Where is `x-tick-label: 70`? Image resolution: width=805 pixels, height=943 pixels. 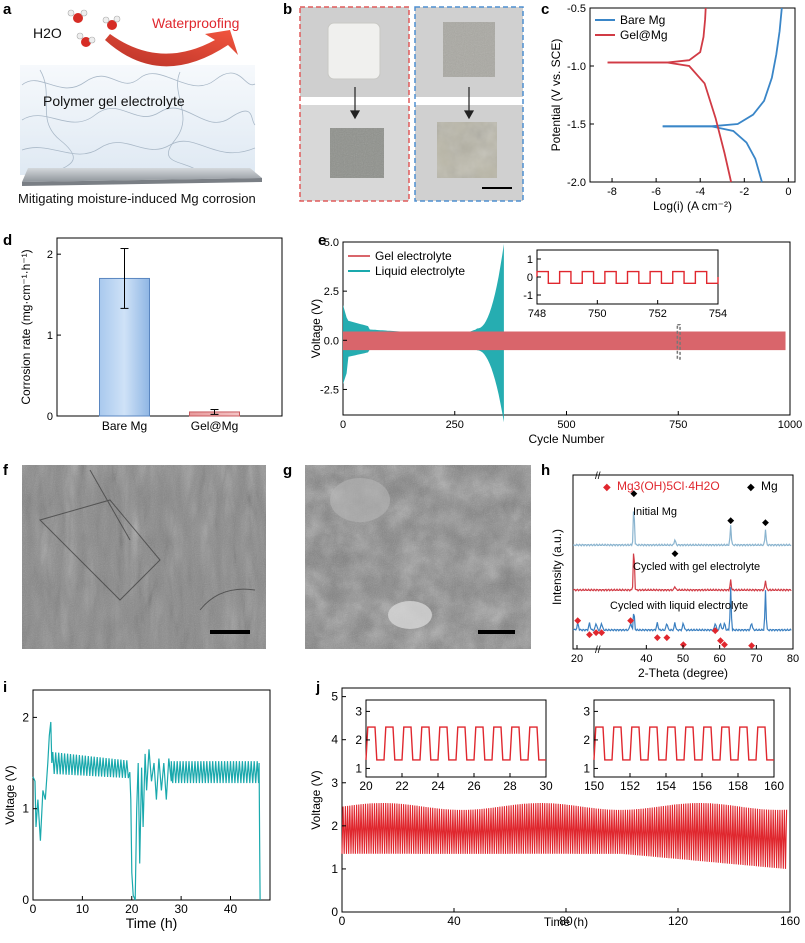
x-tick-label: 70 is located at coordinates (756, 659).